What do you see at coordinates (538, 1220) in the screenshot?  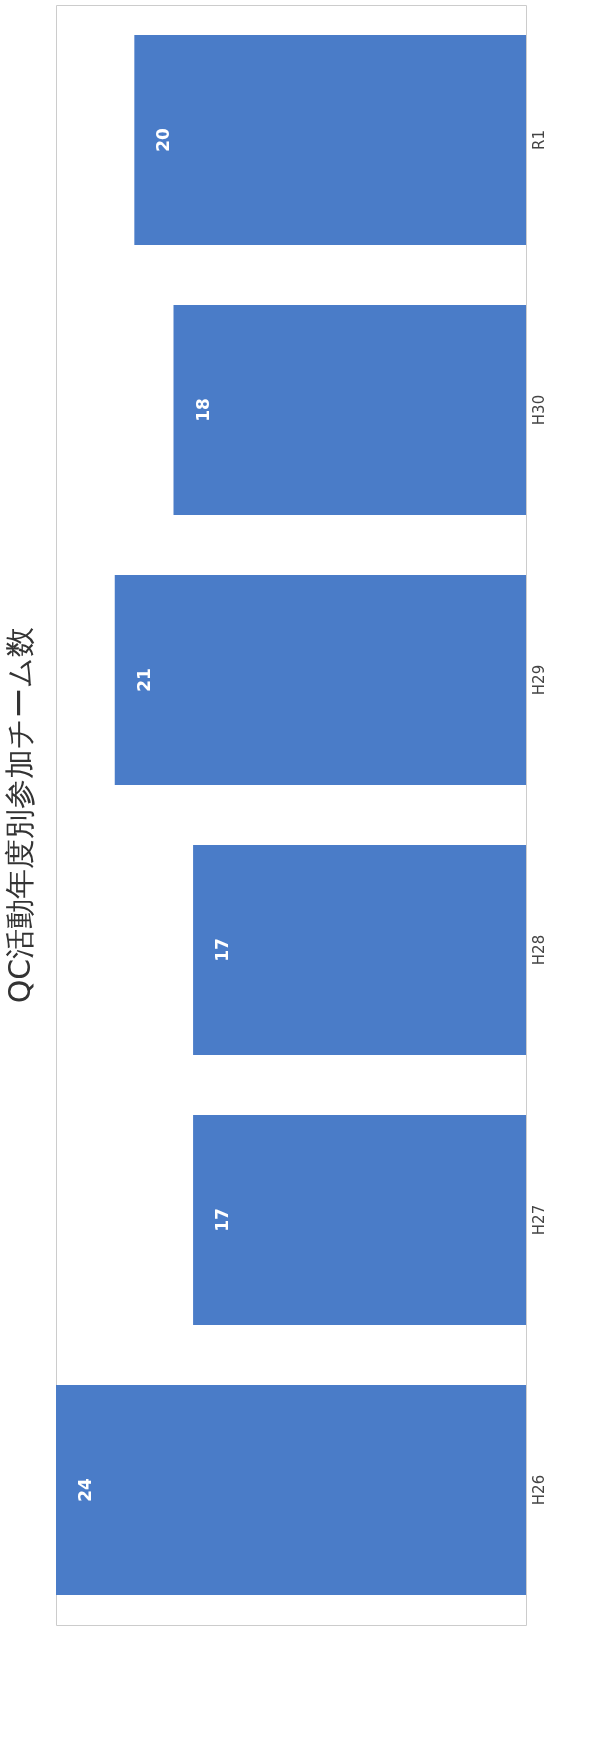 I see `y-tick-label: H27` at bounding box center [538, 1220].